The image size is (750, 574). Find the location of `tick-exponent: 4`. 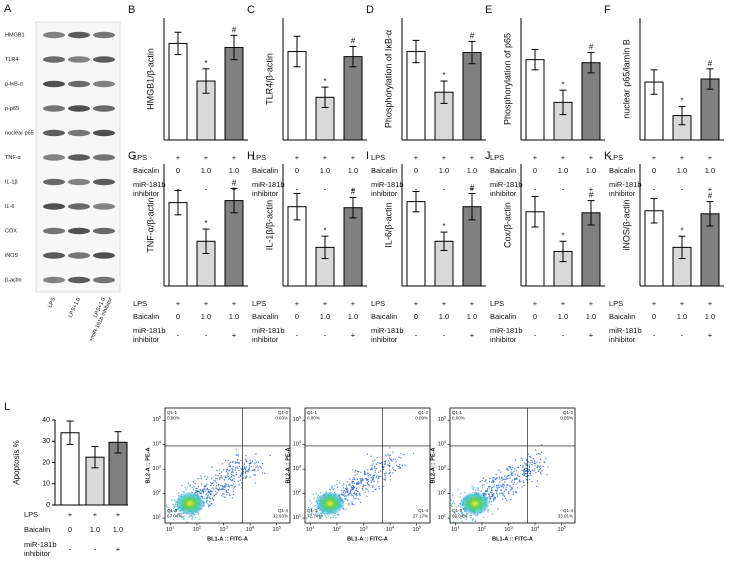

tick-exponent: 4 is located at coordinates (300, 441).